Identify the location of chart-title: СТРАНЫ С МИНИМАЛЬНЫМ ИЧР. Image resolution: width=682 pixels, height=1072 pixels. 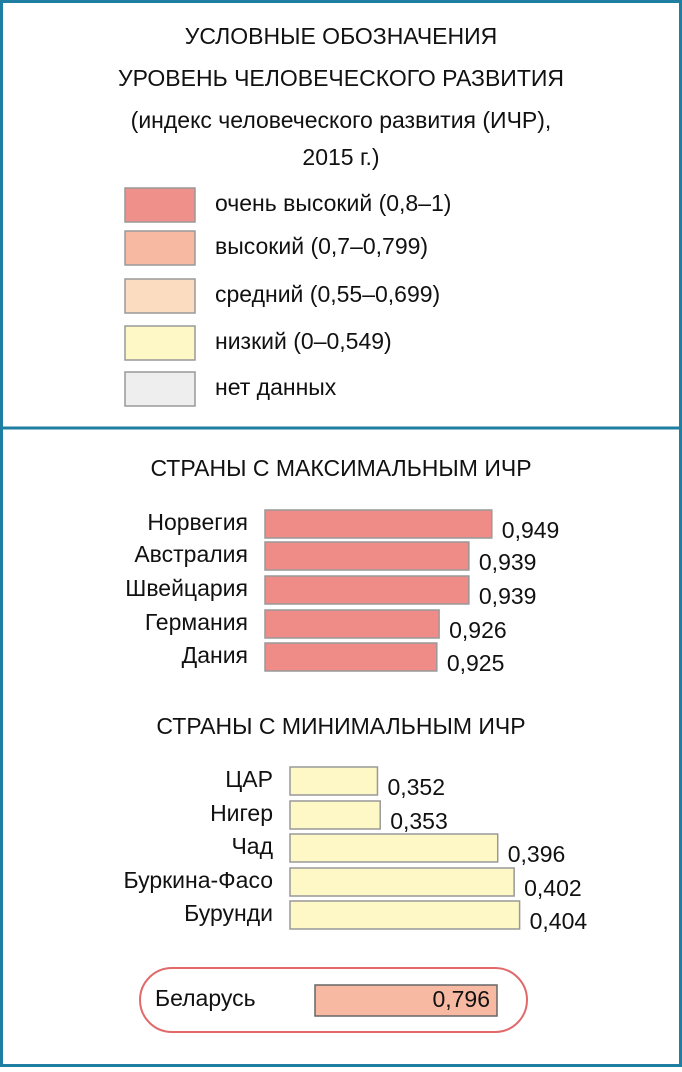
(340, 726).